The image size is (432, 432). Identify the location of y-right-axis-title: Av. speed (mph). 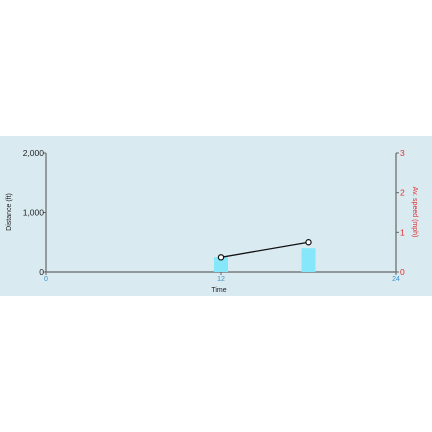
(414, 212).